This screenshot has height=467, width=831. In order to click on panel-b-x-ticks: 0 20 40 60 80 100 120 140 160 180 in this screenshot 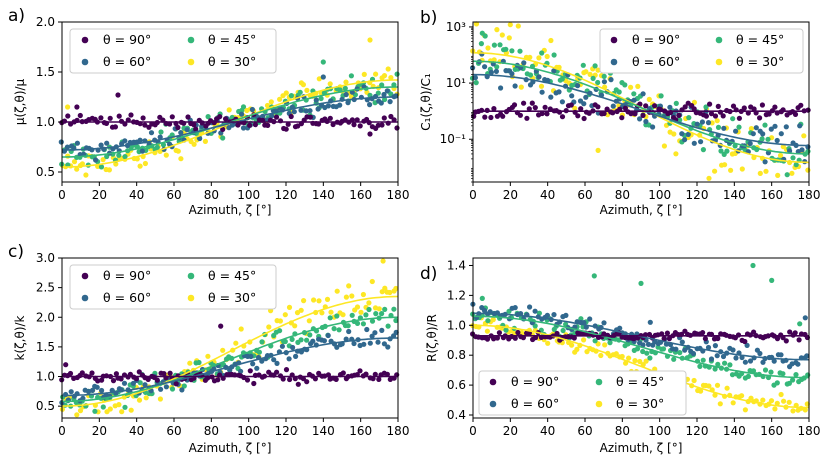, I will do `click(644, 192)`.